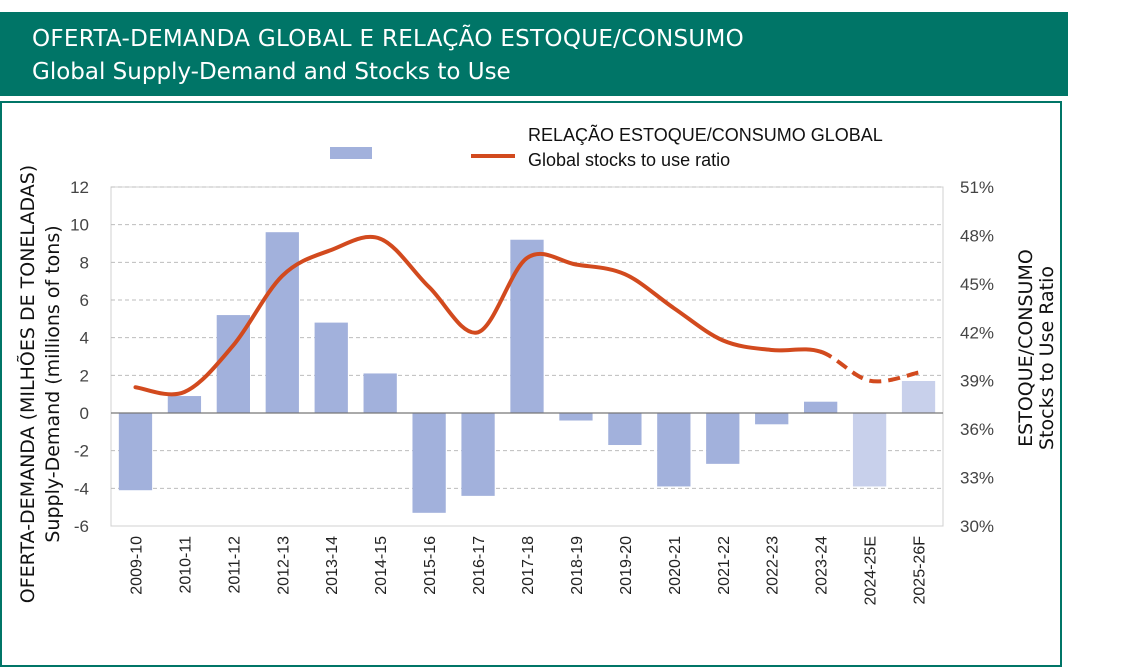 Image resolution: width=1124 pixels, height=672 pixels. Describe the element at coordinates (79, 357) in the screenshot. I see `left-axis-ticks: 12 10 8 6 4 2 0 -2 -4 -6` at that location.